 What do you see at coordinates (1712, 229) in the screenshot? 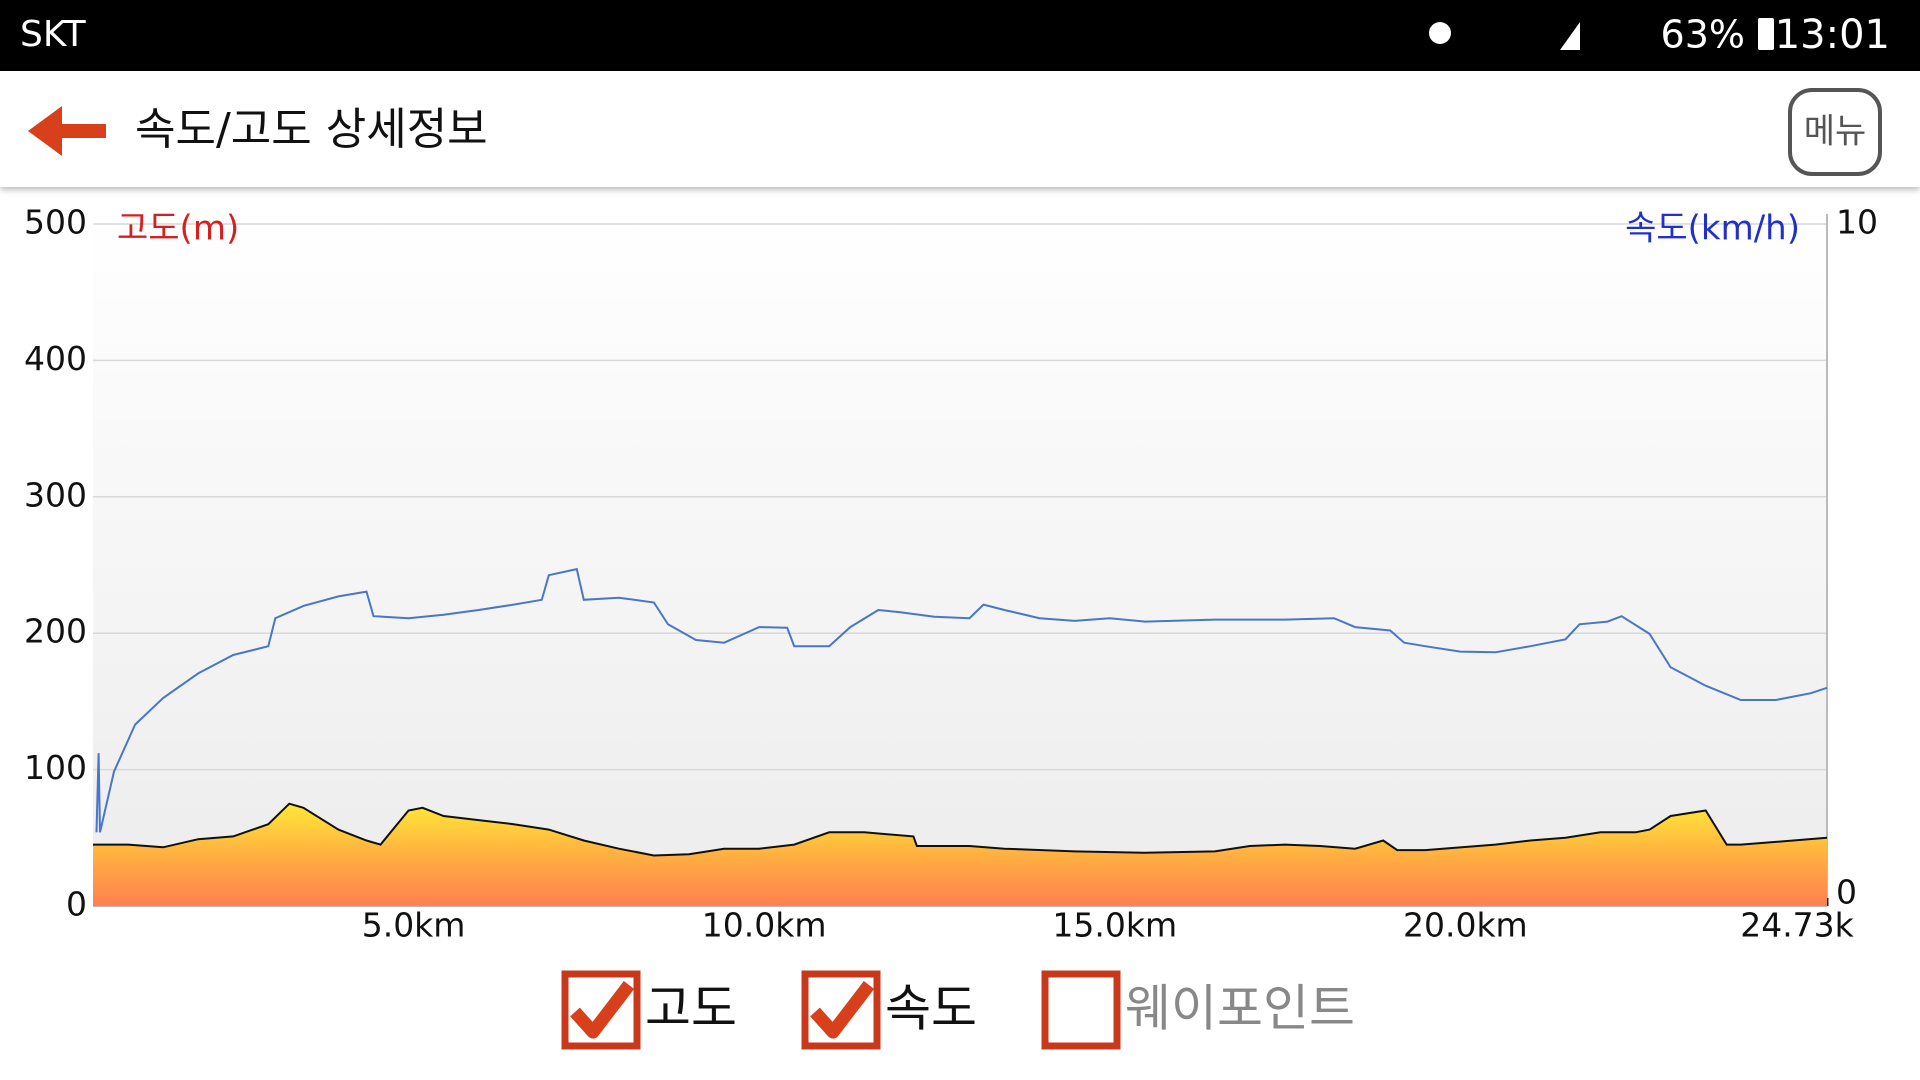
I see `y2-axis-title: 속도(km/h)` at bounding box center [1712, 229].